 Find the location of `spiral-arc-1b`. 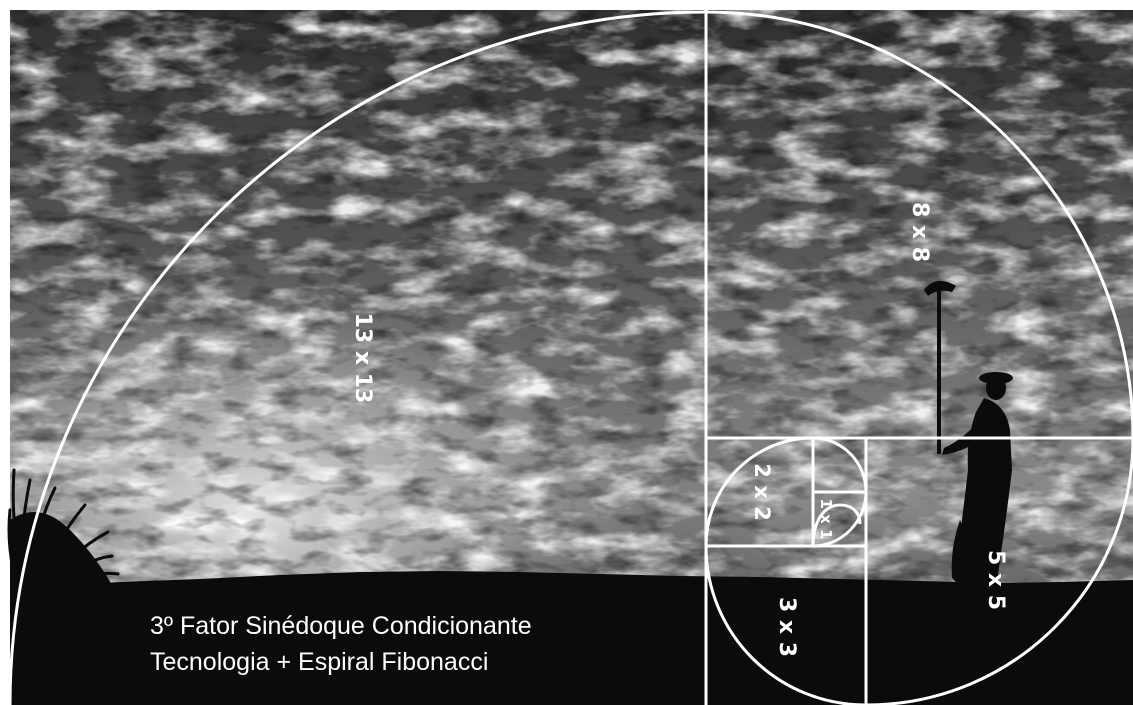

spiral-arc-1b is located at coordinates (840, 519).